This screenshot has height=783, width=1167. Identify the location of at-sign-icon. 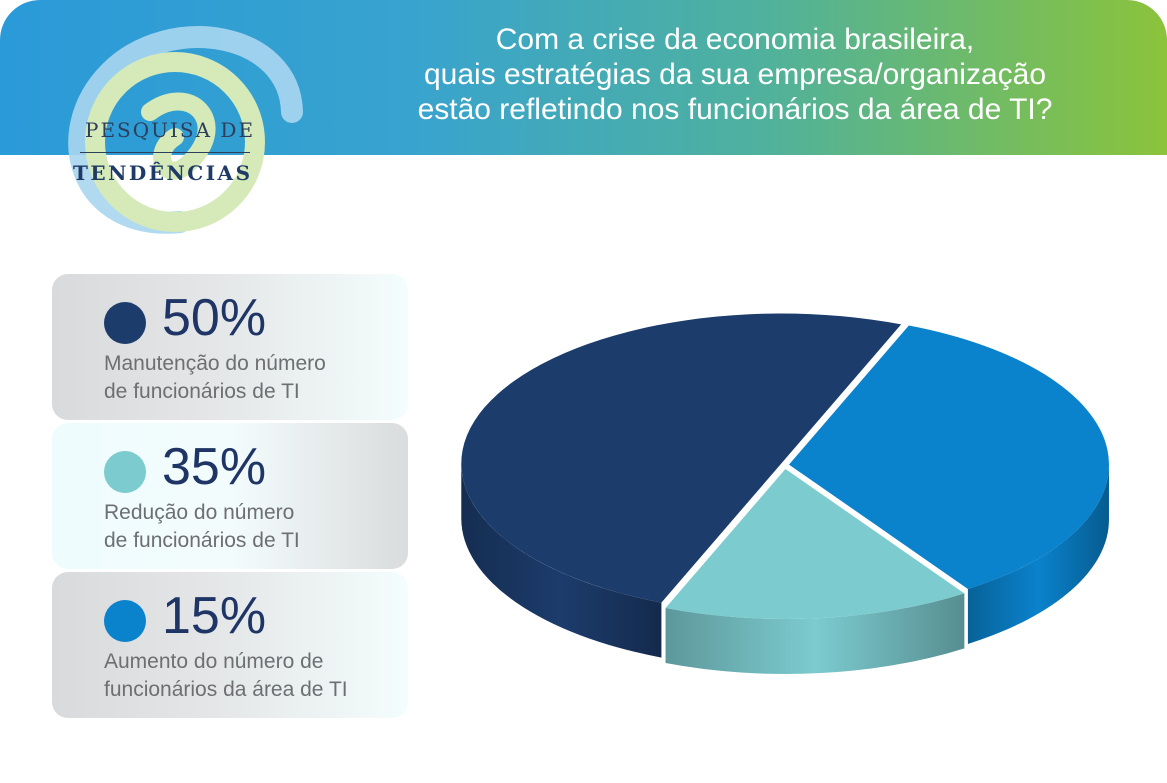
(185, 130).